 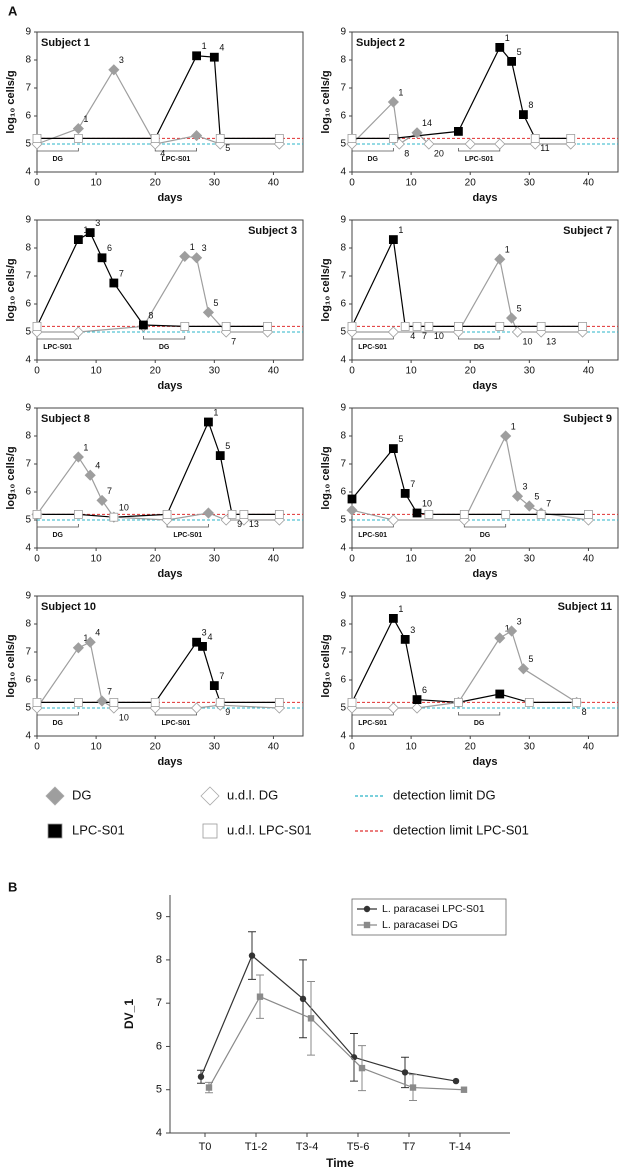 What do you see at coordinates (439, 153) in the screenshot?
I see `point-label: 20` at bounding box center [439, 153].